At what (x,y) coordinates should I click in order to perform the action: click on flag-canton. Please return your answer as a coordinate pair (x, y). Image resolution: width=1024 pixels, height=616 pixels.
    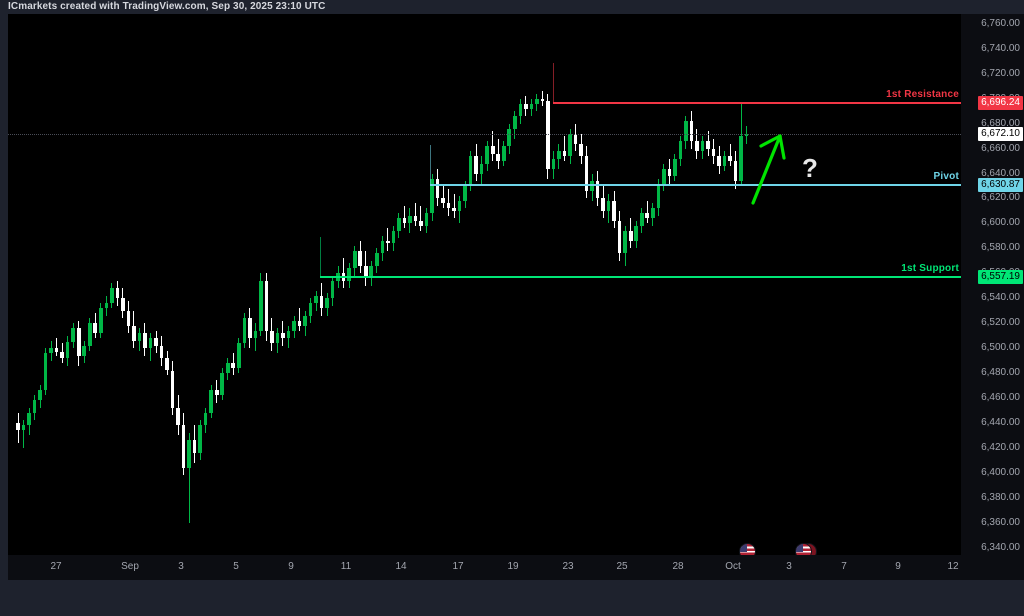
    Looking at the image, I should click on (743, 548).